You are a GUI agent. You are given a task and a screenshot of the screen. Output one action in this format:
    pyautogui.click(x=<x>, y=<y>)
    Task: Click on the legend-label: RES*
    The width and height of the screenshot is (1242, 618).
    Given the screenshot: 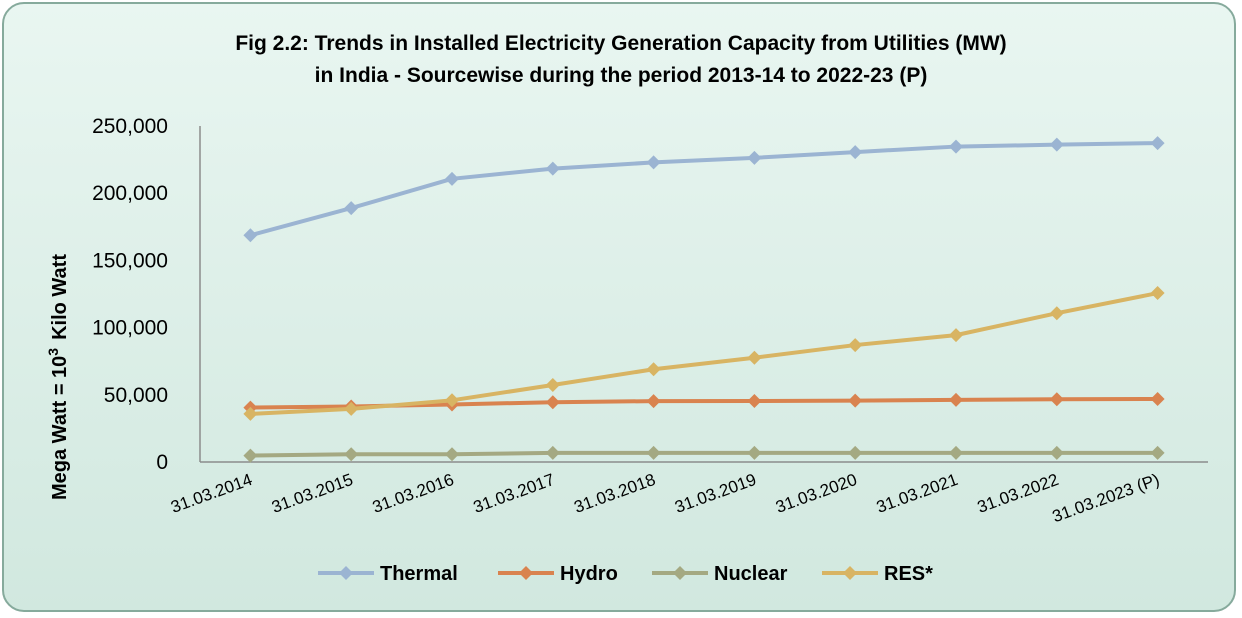 What is the action you would take?
    pyautogui.click(x=908, y=574)
    